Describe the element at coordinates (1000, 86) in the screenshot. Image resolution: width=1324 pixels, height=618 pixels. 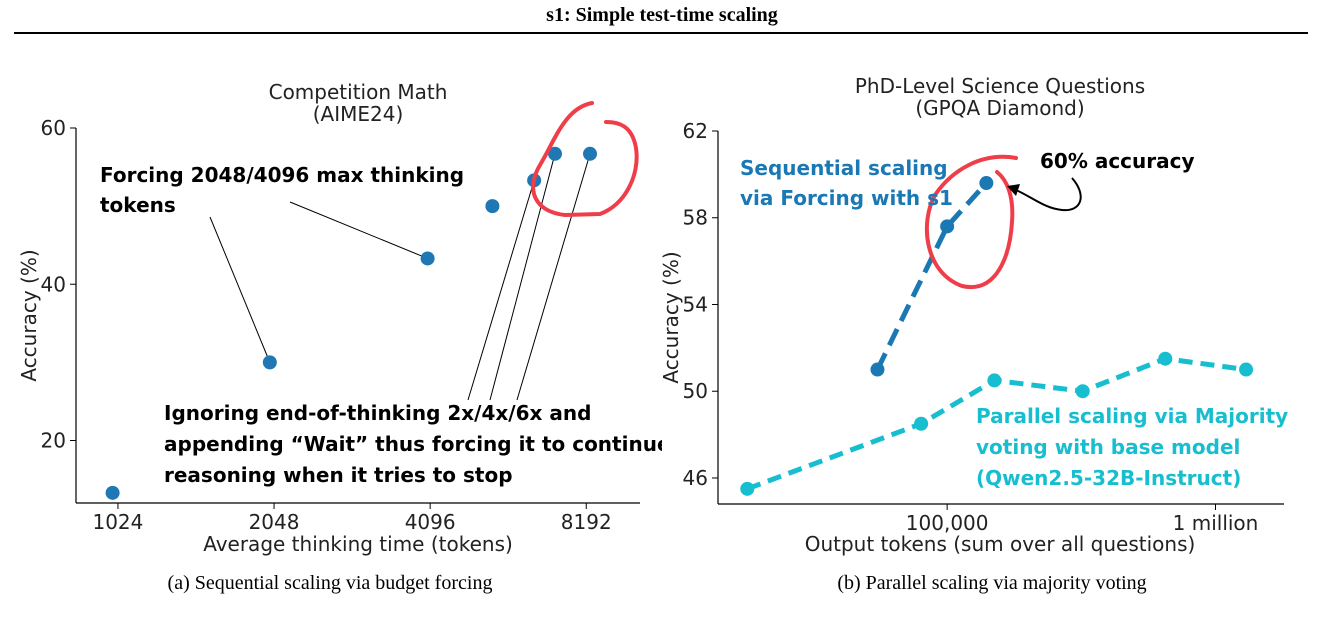
I see `chart-title: PhD-Level Science Questions` at that location.